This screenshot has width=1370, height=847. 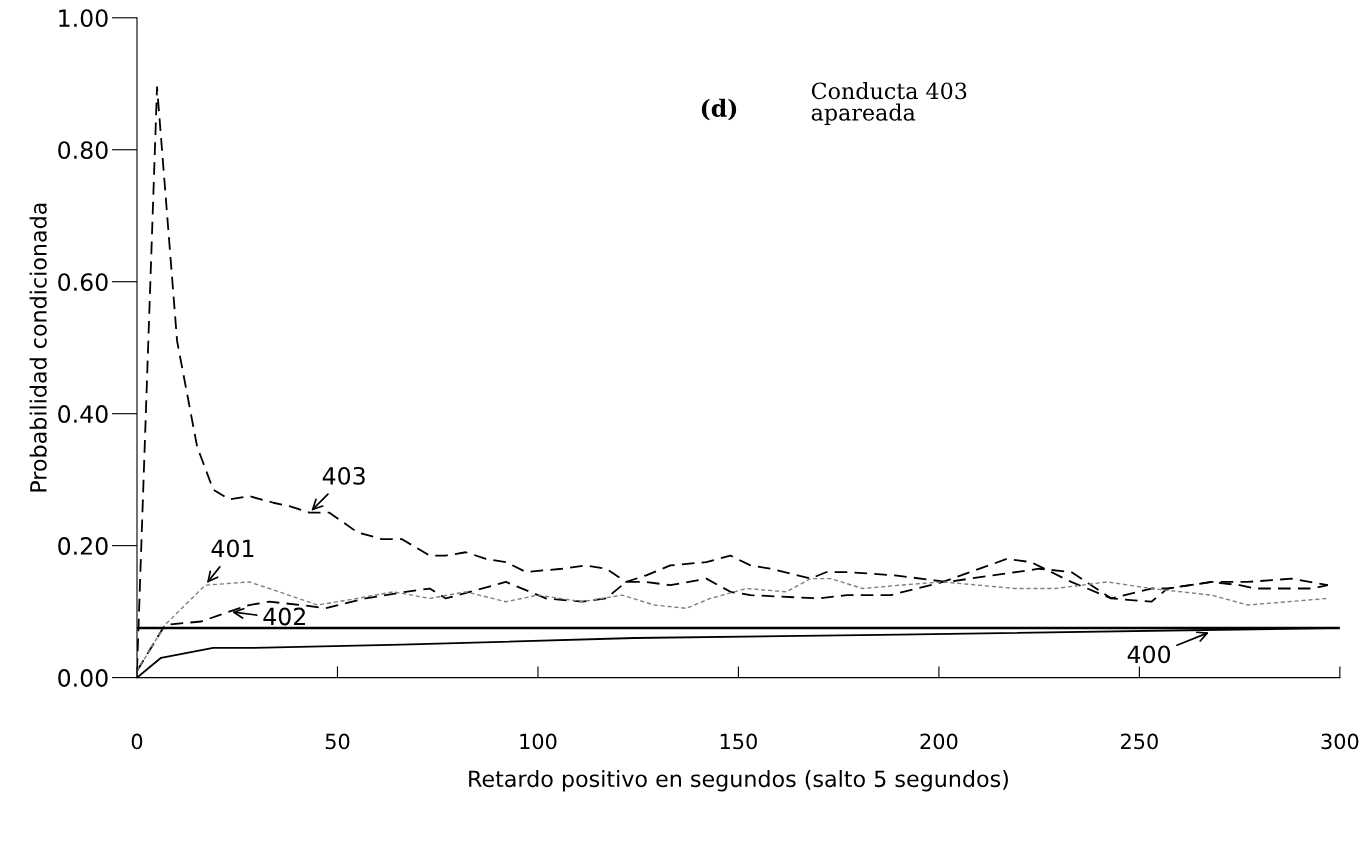 What do you see at coordinates (83, 678) in the screenshot?
I see `y-tick-label: 0.00` at bounding box center [83, 678].